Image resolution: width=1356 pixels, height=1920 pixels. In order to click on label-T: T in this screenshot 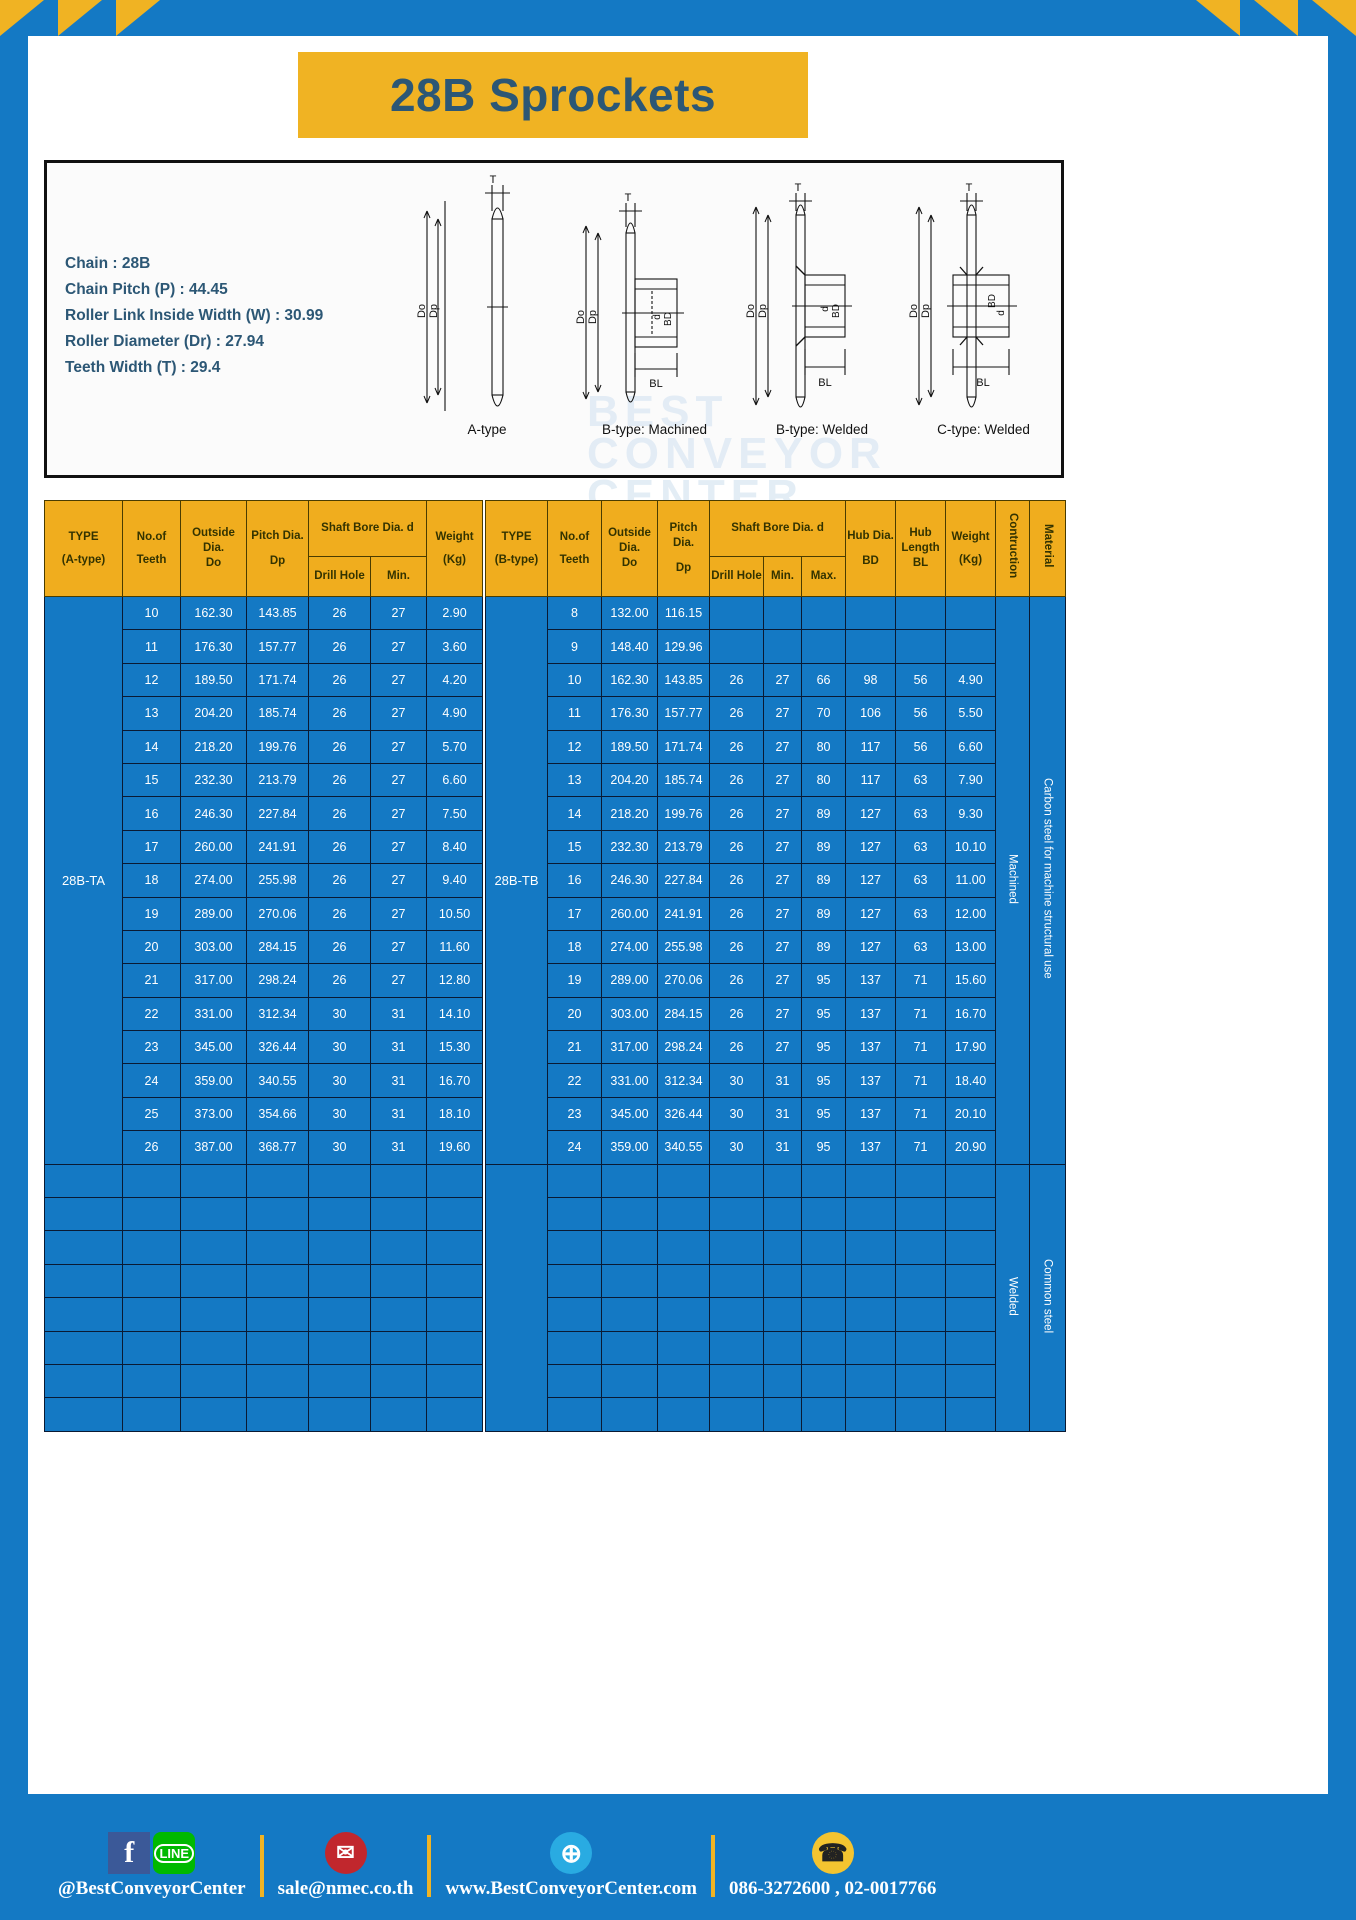, I will do `click(628, 198)`.